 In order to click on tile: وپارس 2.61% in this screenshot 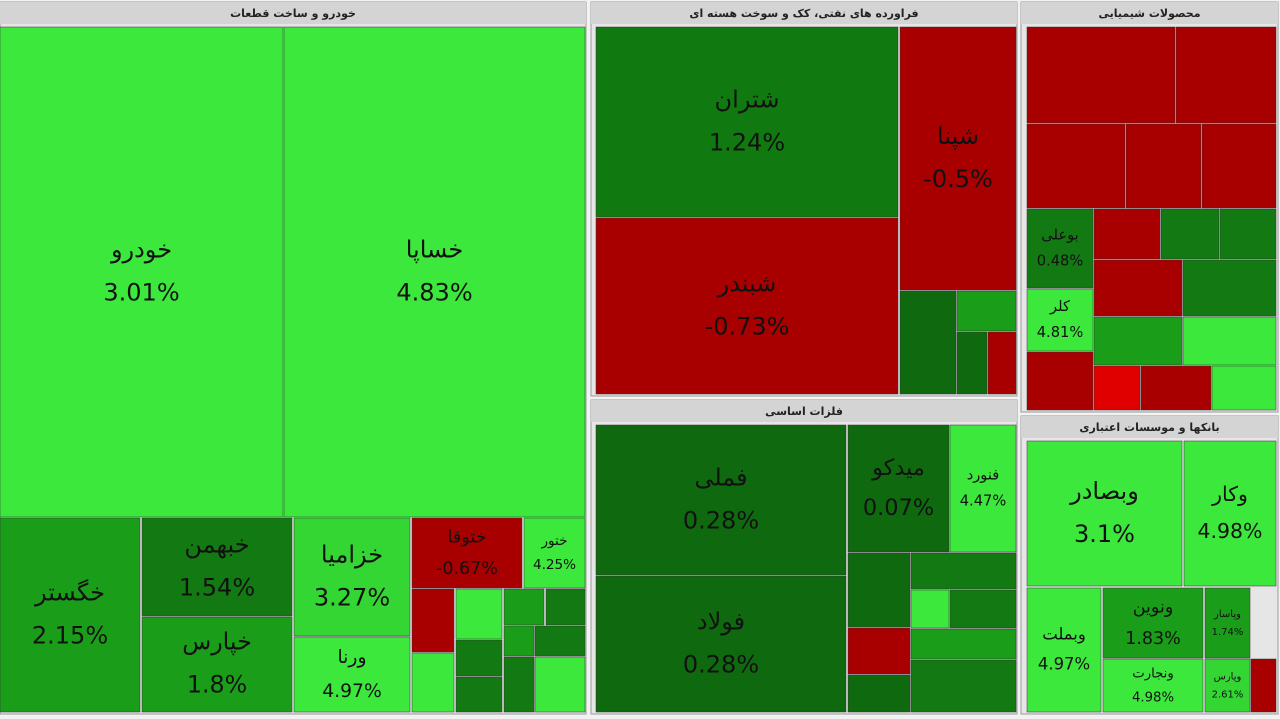, I will do `click(1227, 685)`.